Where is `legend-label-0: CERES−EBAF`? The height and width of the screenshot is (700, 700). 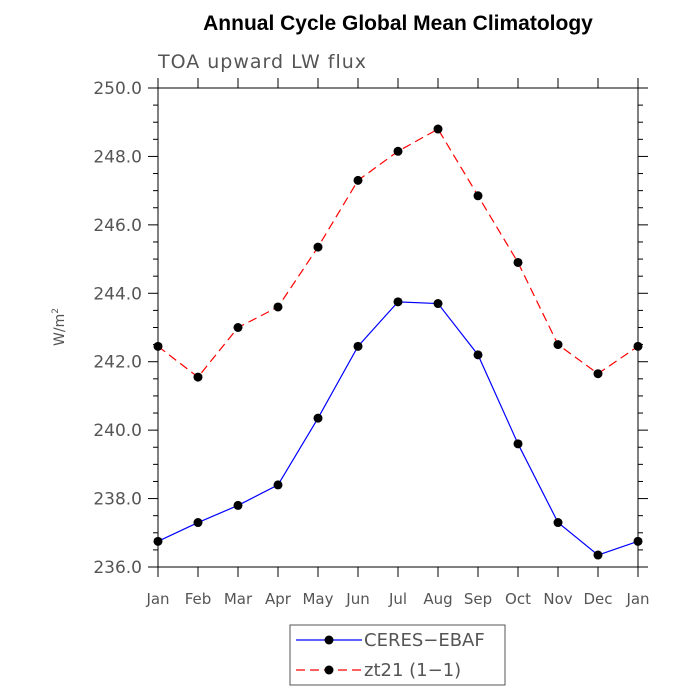 legend-label-0: CERES−EBAF is located at coordinates (424, 640).